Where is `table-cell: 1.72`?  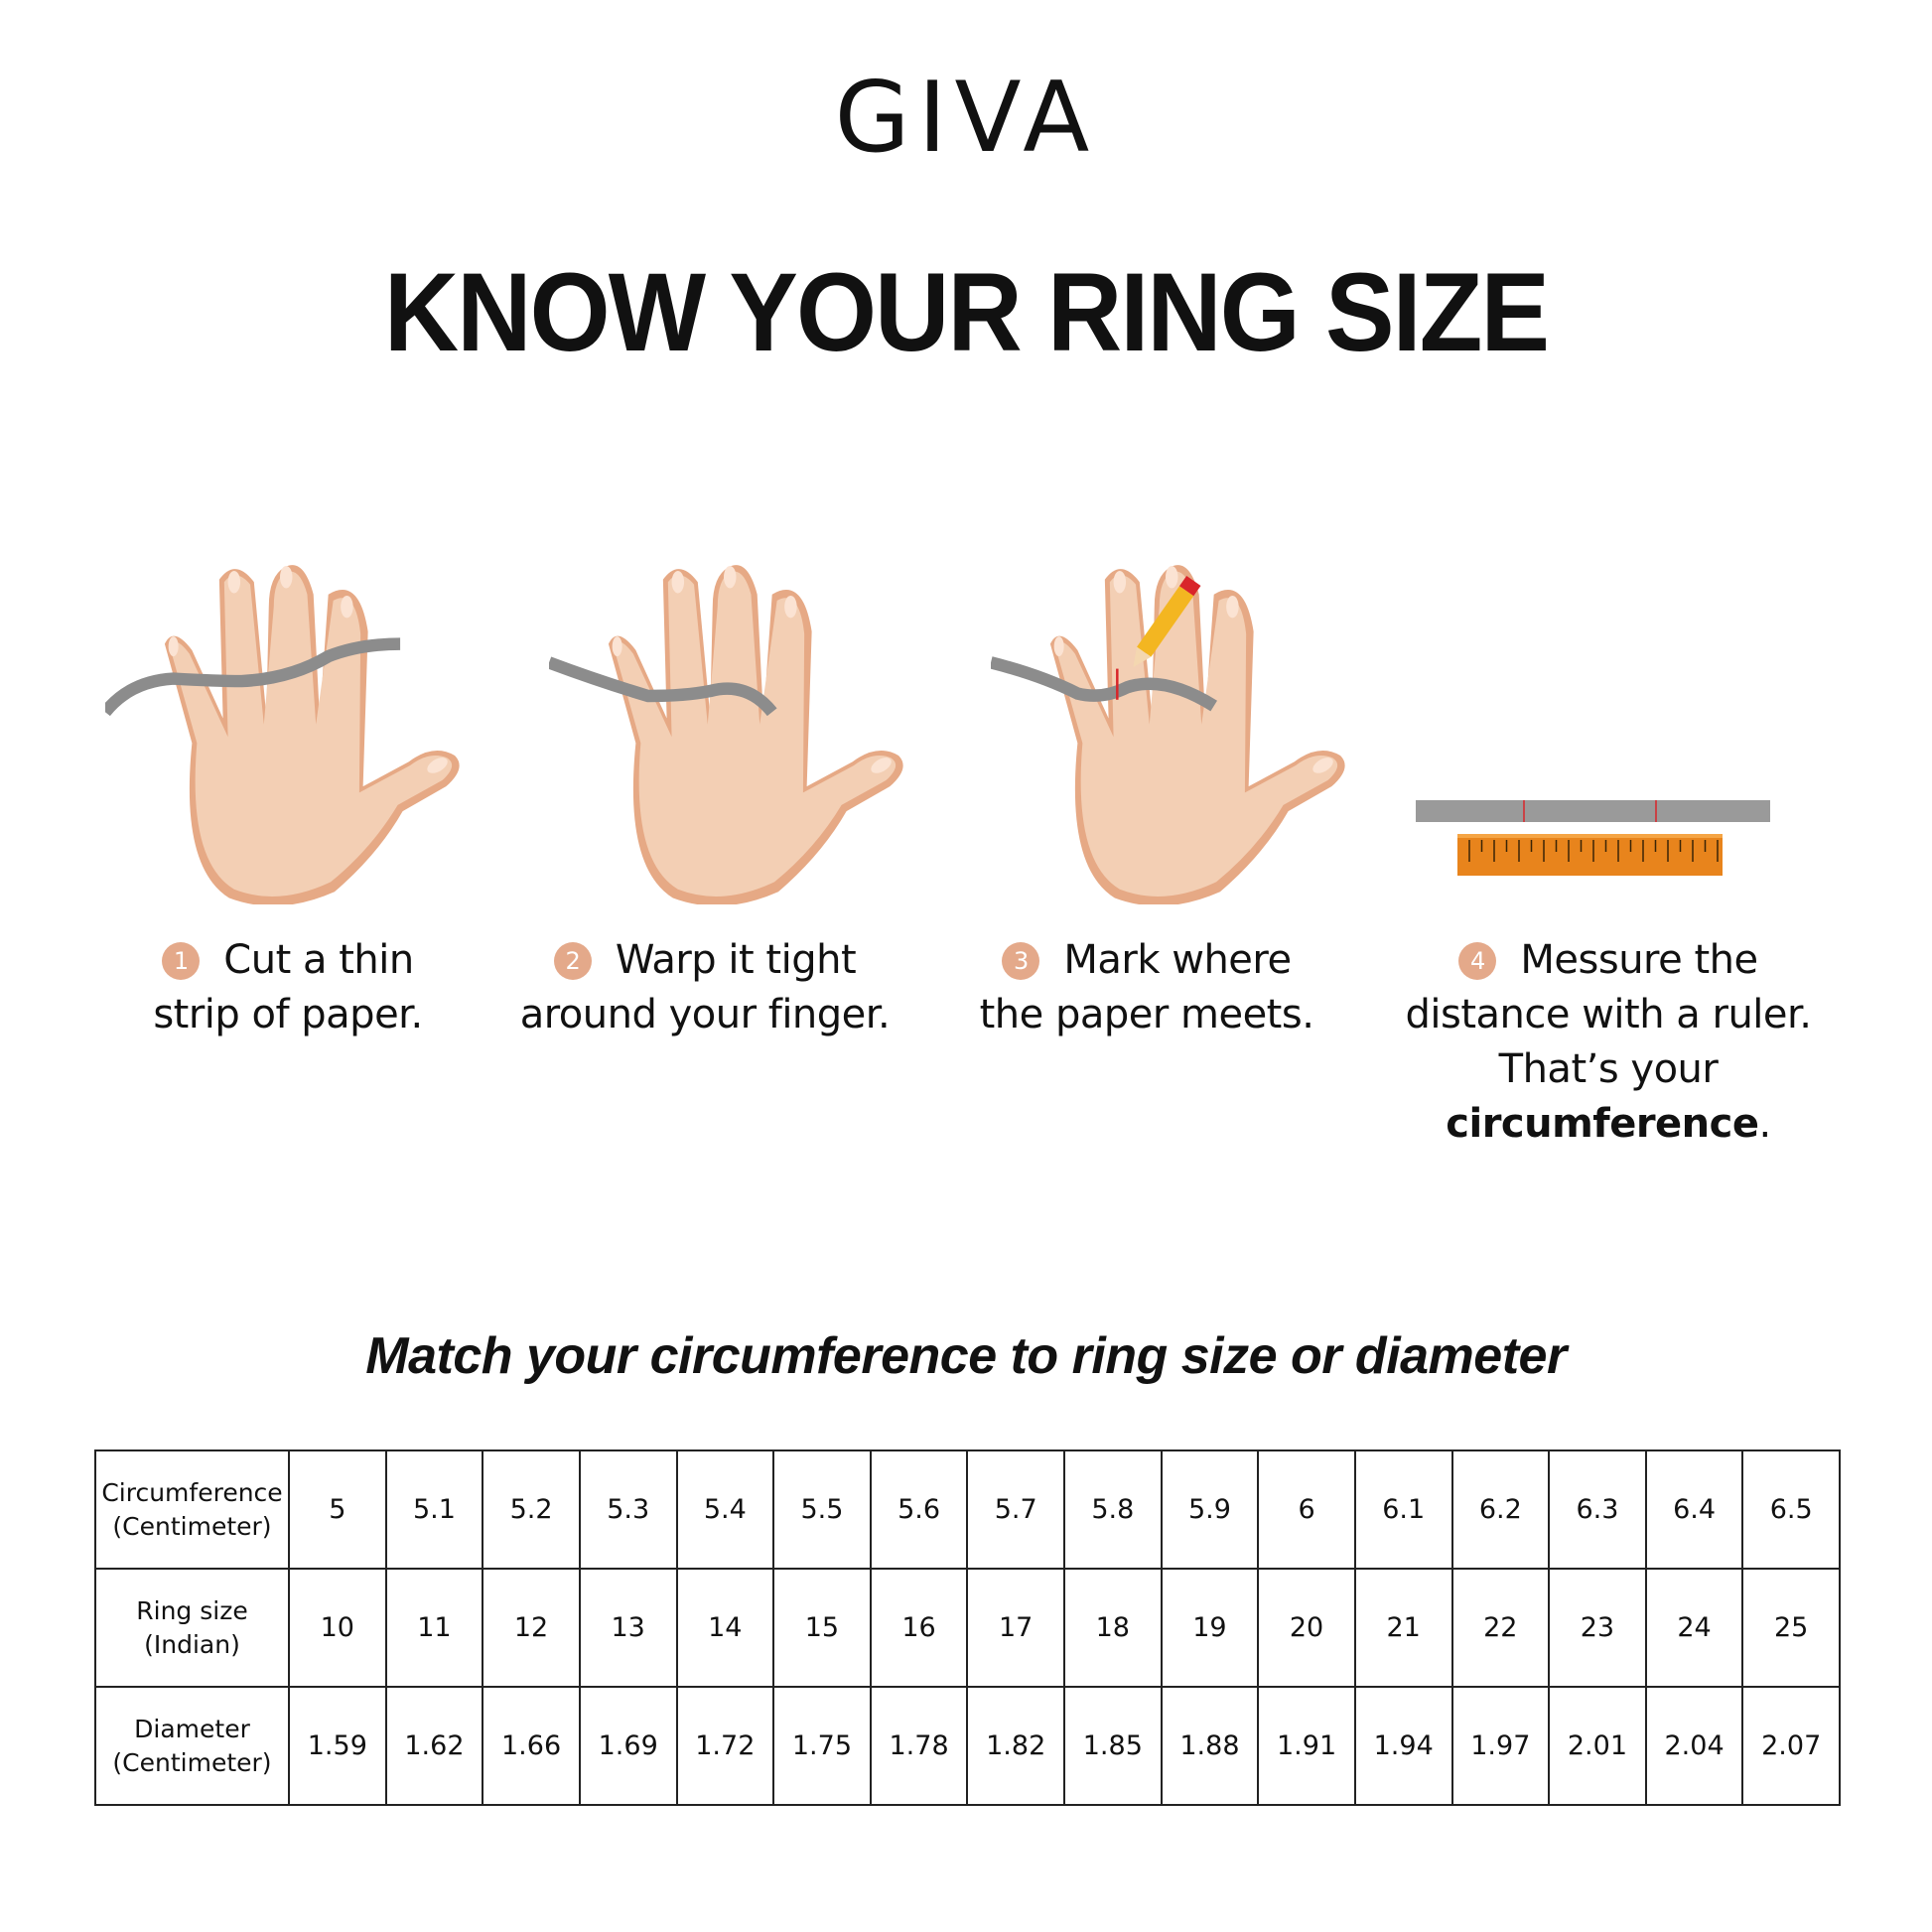 table-cell: 1.72 is located at coordinates (725, 1746).